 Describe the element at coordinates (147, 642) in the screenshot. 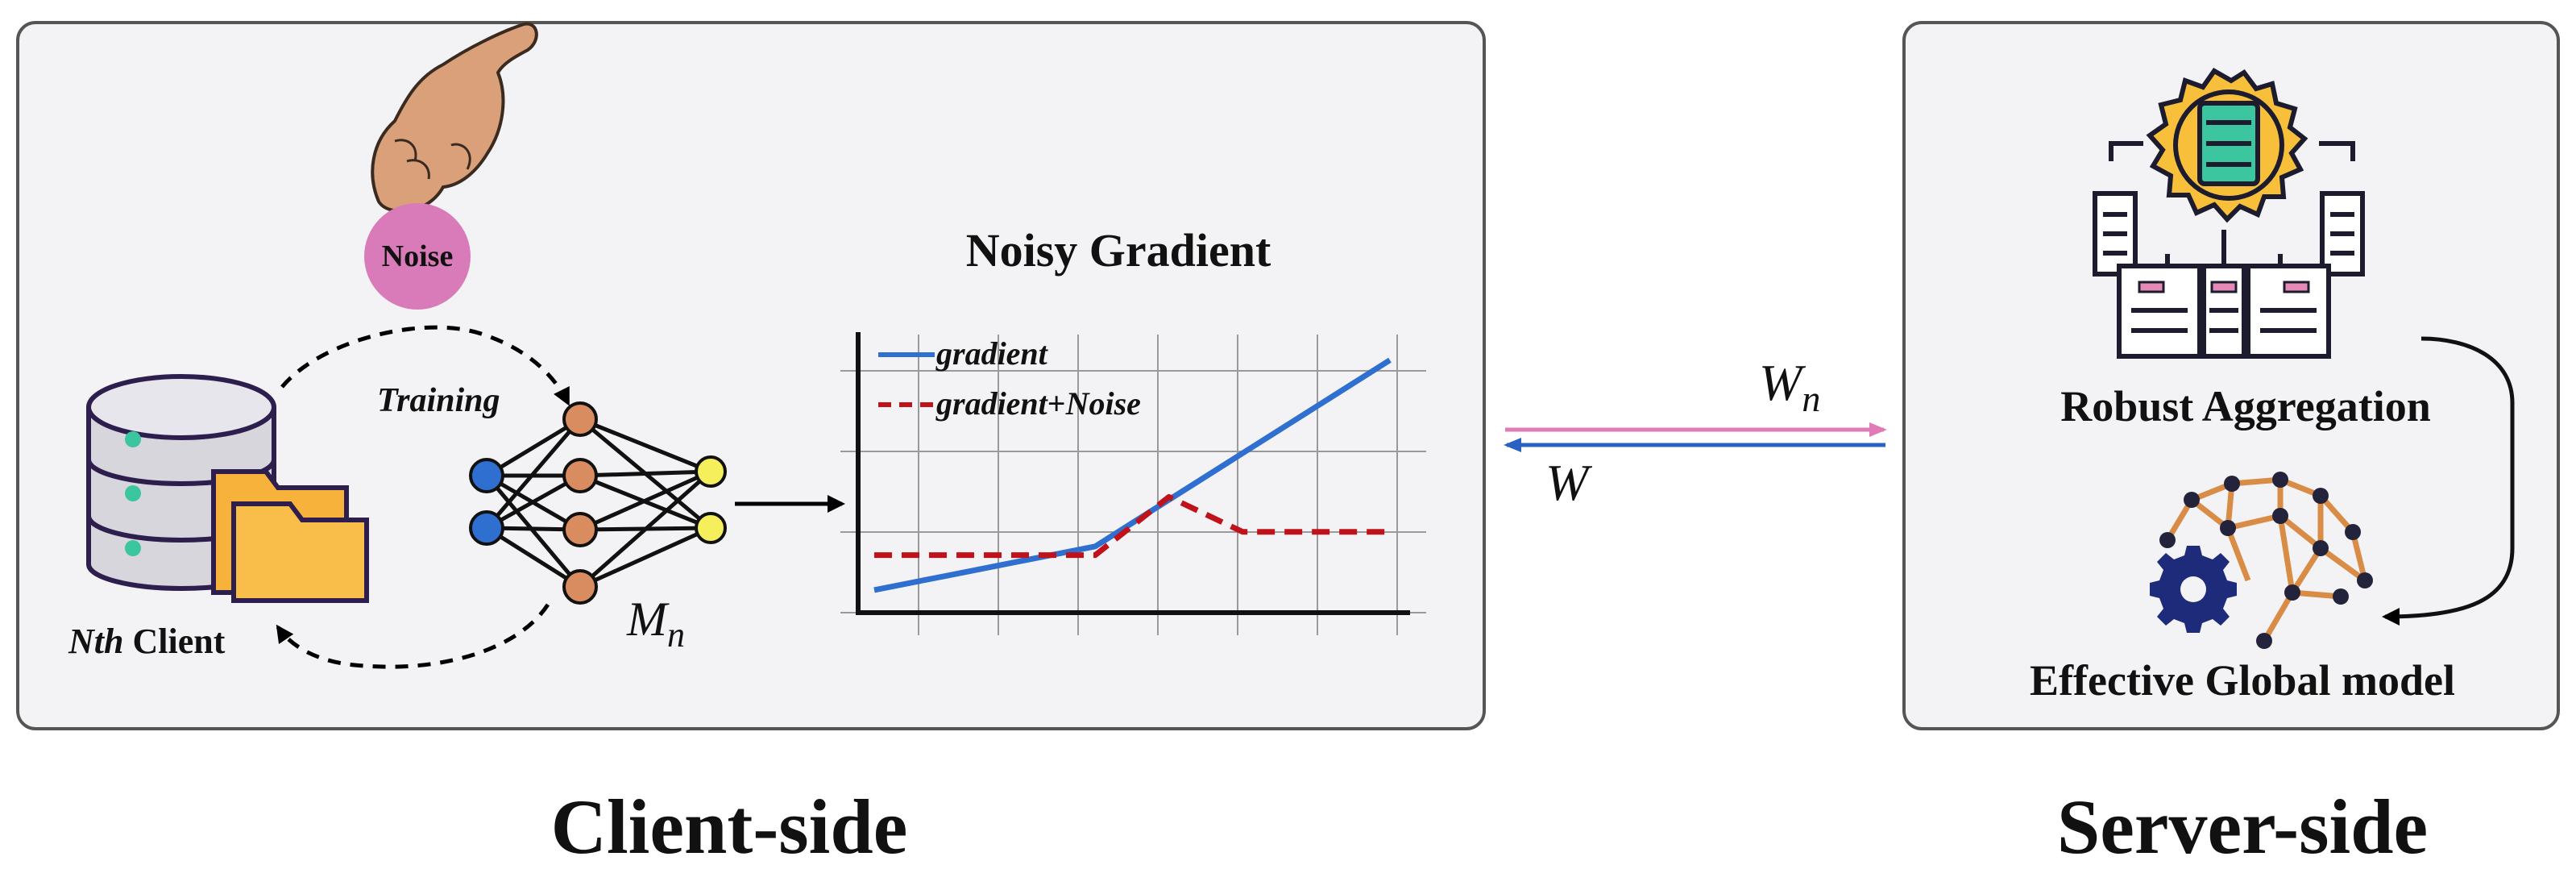

I see `client-label: Nth Client` at that location.